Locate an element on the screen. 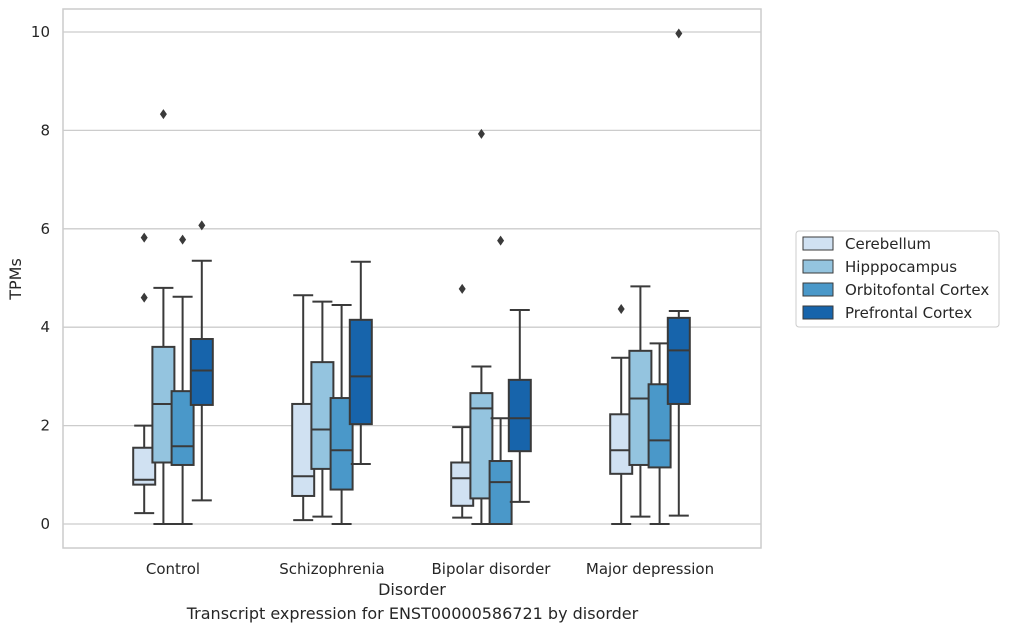 The width and height of the screenshot is (1009, 634). x-tick-label: Schizophrenia is located at coordinates (331, 569).